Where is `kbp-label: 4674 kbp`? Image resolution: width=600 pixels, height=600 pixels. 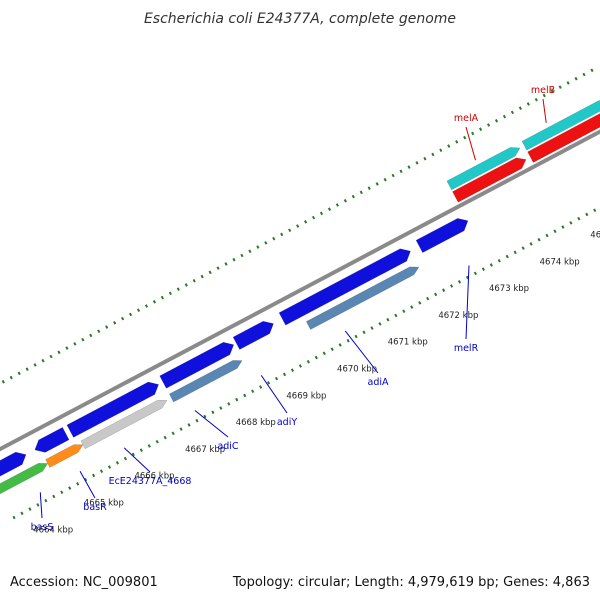
kbp-label: 4674 kbp is located at coordinates (560, 262).